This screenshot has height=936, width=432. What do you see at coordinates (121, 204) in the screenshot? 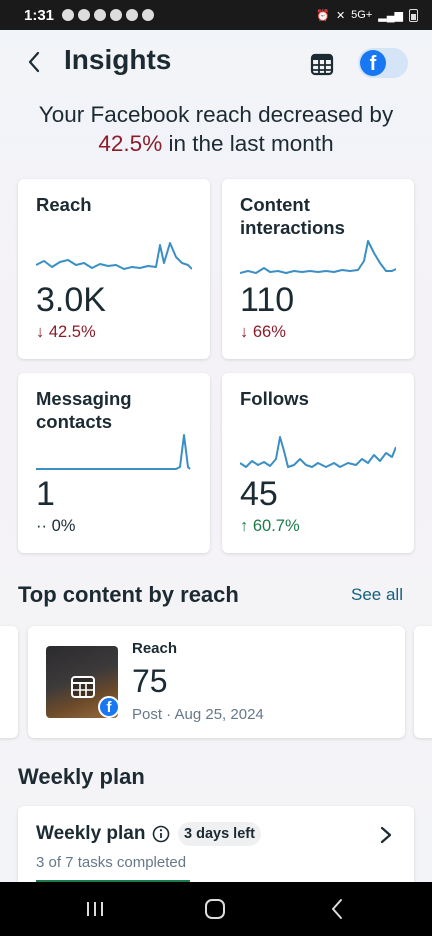
I see `stat-label: Reach` at bounding box center [121, 204].